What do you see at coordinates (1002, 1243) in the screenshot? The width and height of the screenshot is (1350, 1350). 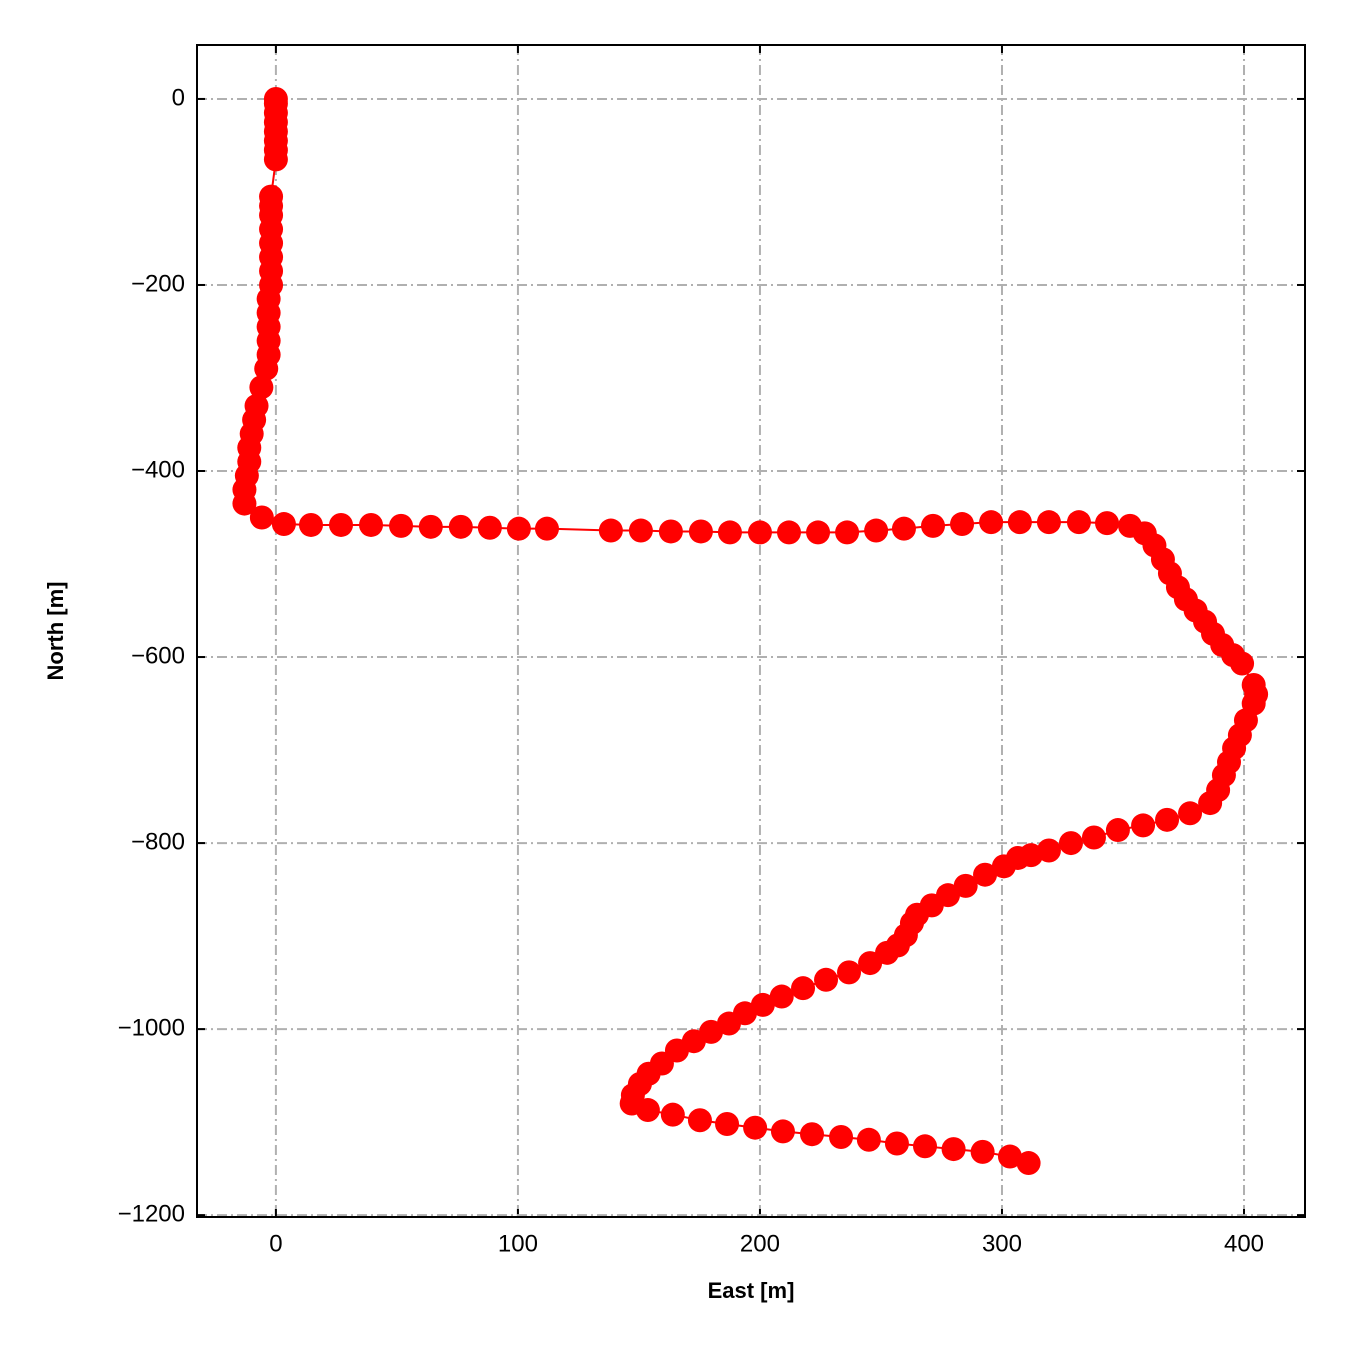 I see `x-tick-label: 300` at bounding box center [1002, 1243].